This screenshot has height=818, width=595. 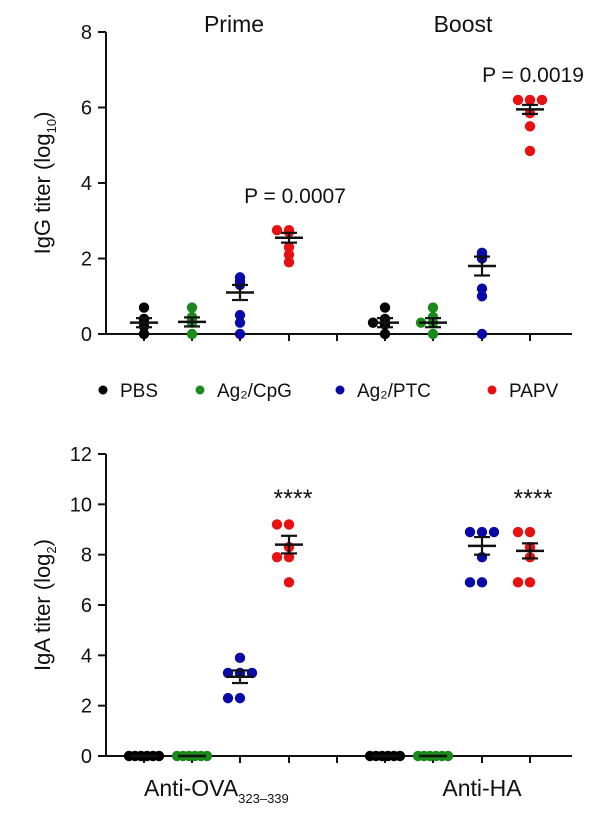 What do you see at coordinates (254, 391) in the screenshot?
I see `legend-label: Ag₂/CpG` at bounding box center [254, 391].